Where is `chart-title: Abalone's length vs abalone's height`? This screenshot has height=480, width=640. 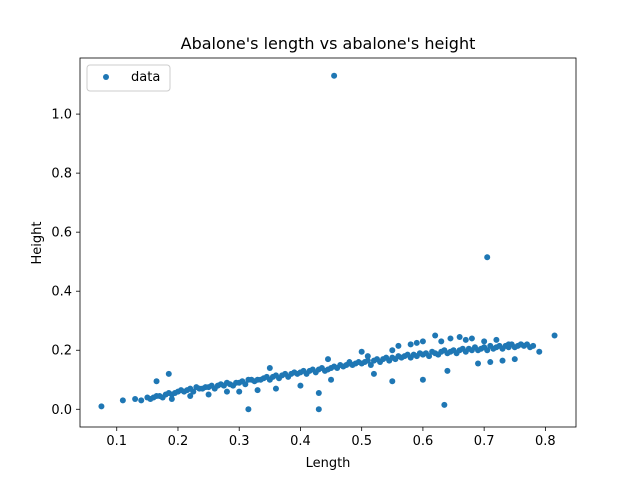
chart-title: Abalone's length vs abalone's height is located at coordinates (328, 43).